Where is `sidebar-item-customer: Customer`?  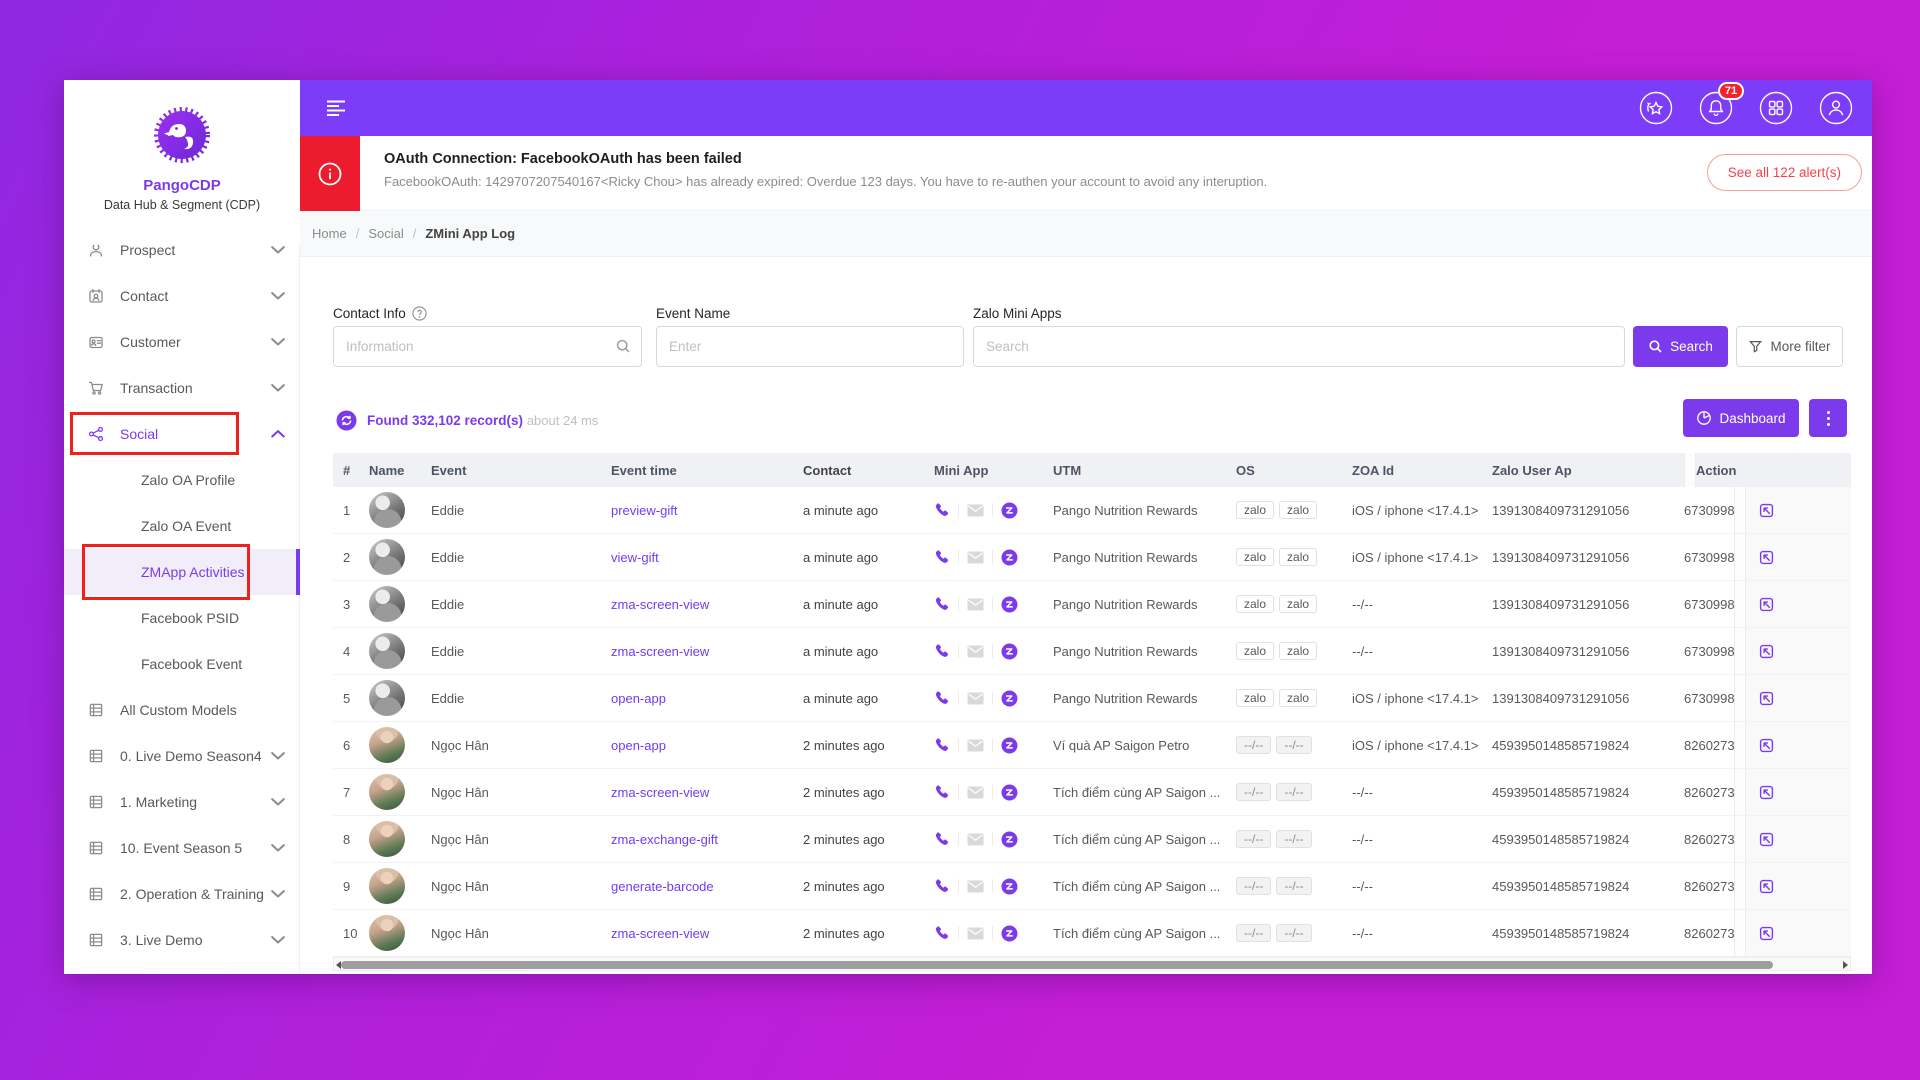 sidebar-item-customer: Customer is located at coordinates (182, 342).